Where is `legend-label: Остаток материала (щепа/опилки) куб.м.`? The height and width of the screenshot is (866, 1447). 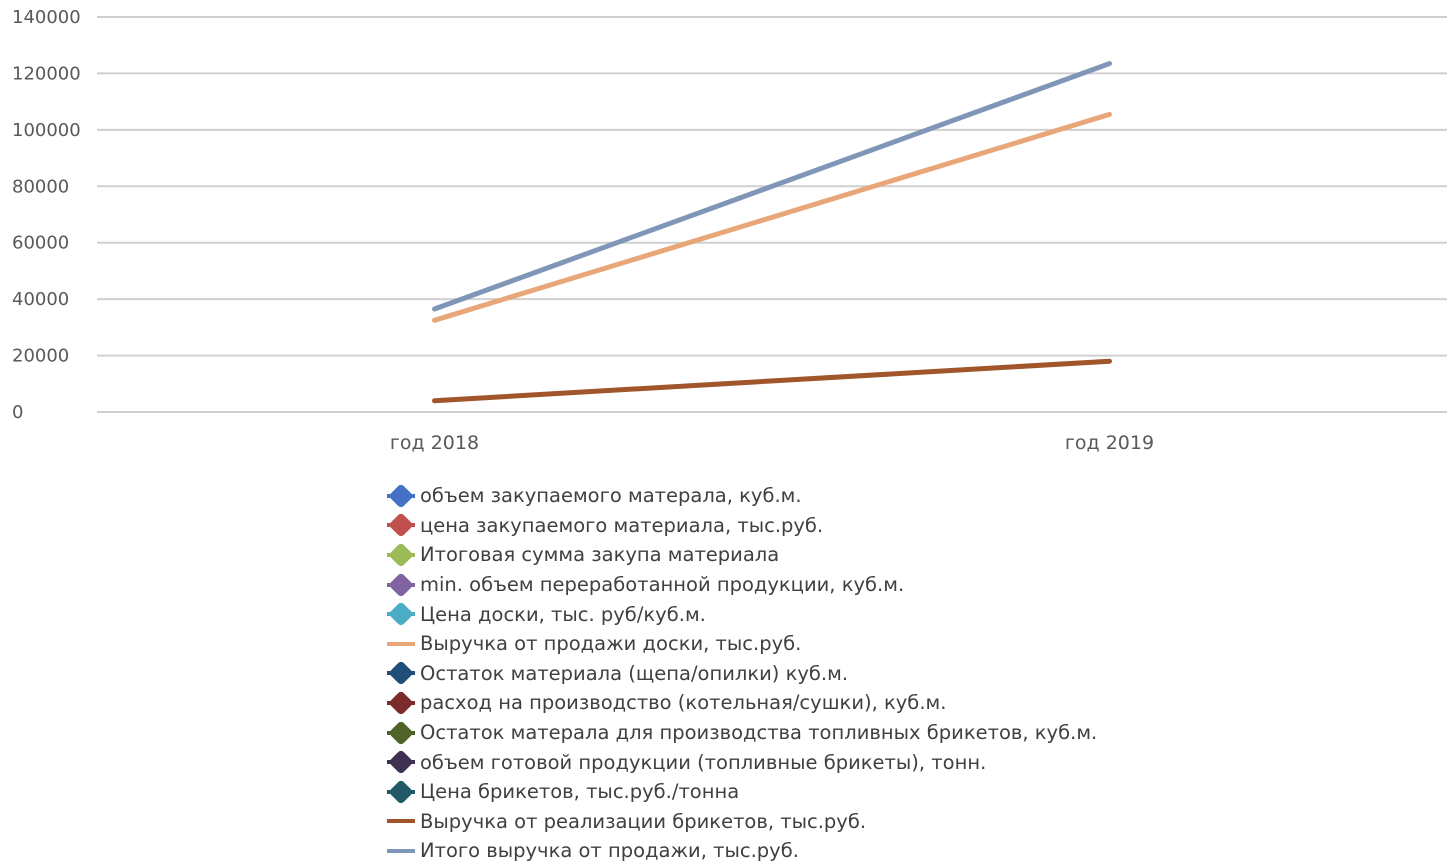
legend-label: Остаток материала (щепа/опилки) куб.м. is located at coordinates (634, 673).